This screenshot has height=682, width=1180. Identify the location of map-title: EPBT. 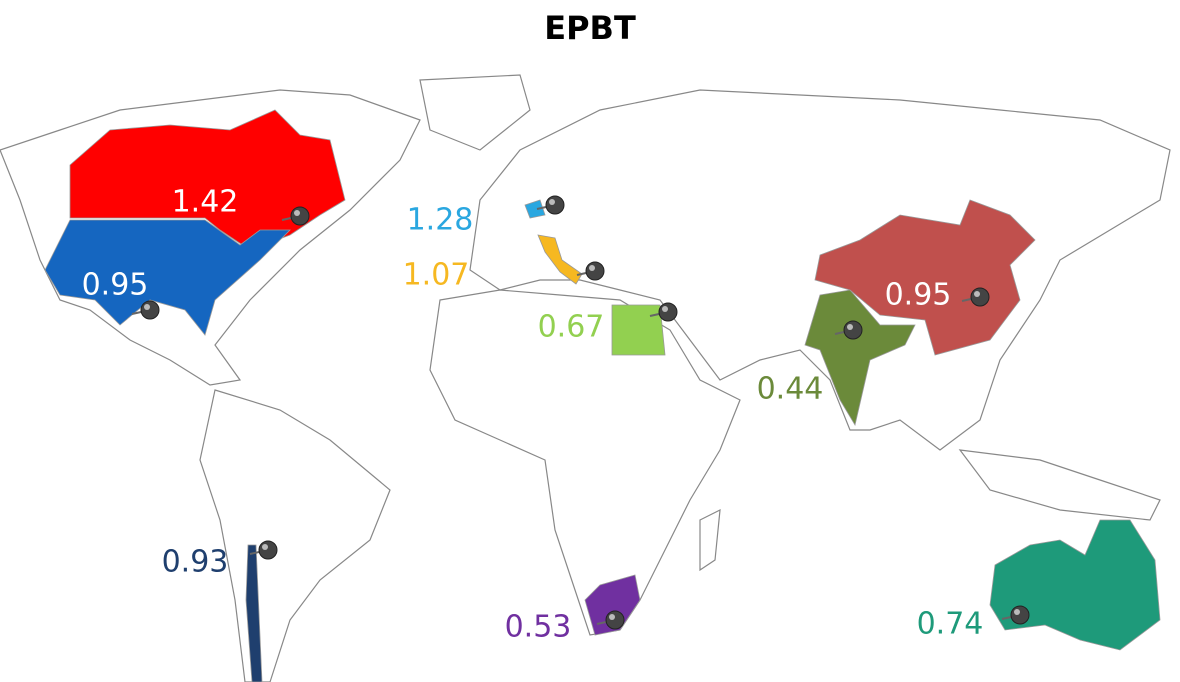
(590, 28).